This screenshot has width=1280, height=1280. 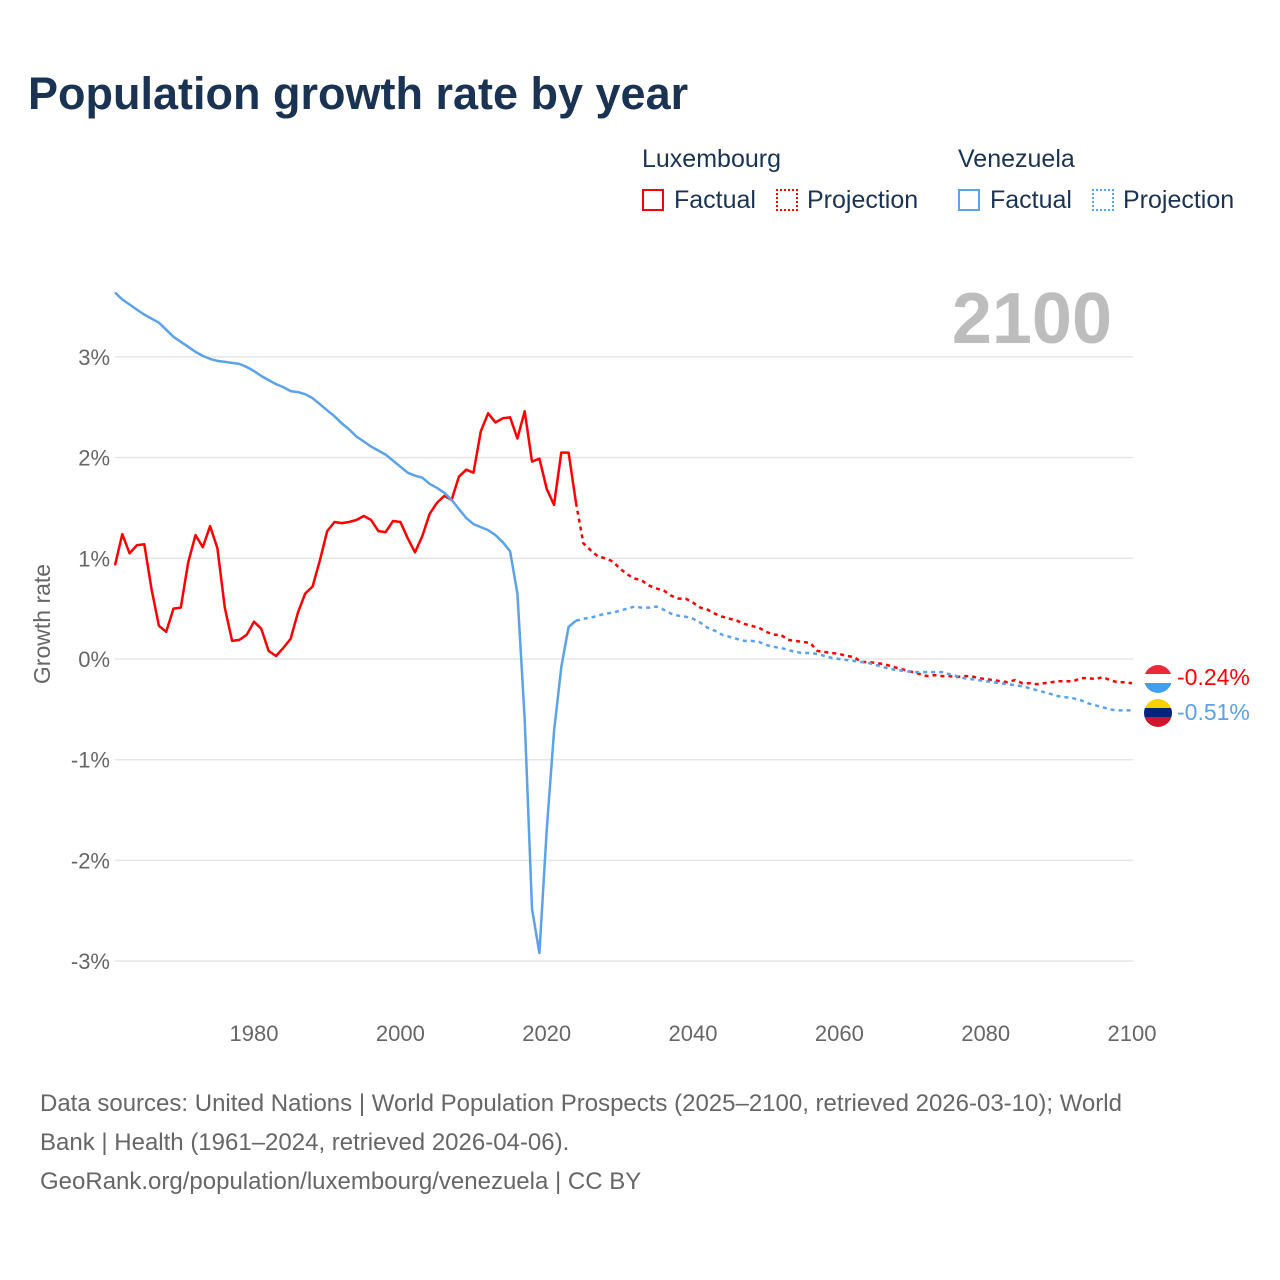 I want to click on year-label: 2100, so click(x=1032, y=319).